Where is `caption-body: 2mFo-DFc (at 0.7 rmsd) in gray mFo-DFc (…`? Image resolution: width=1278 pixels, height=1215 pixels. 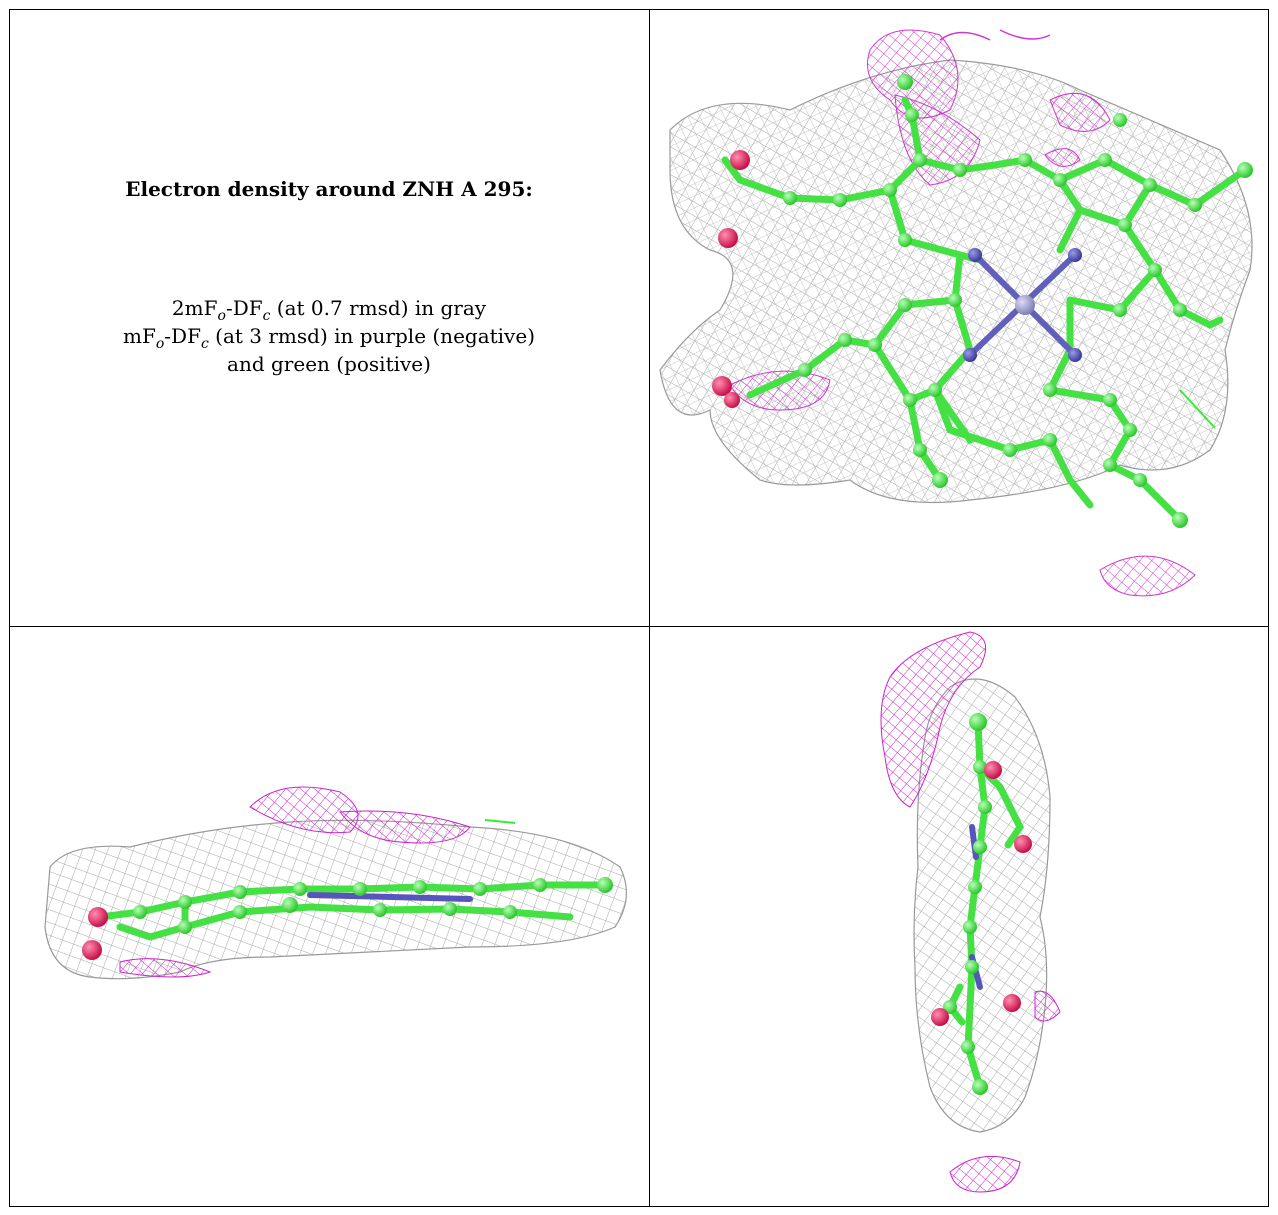
caption-body: 2mFo-DFc (at 0.7 rmsd) in gray mFo-DFc (… is located at coordinates (329, 336).